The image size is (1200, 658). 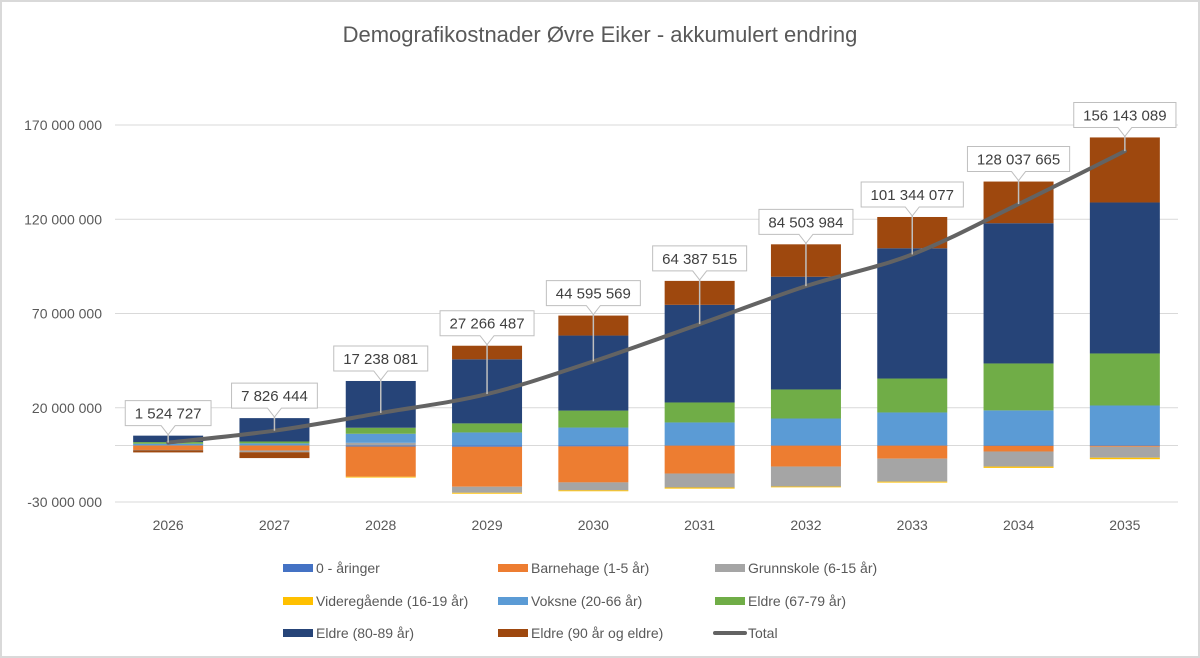 I want to click on legend-label: Eldre (90 år og eldre), so click(x=597, y=633).